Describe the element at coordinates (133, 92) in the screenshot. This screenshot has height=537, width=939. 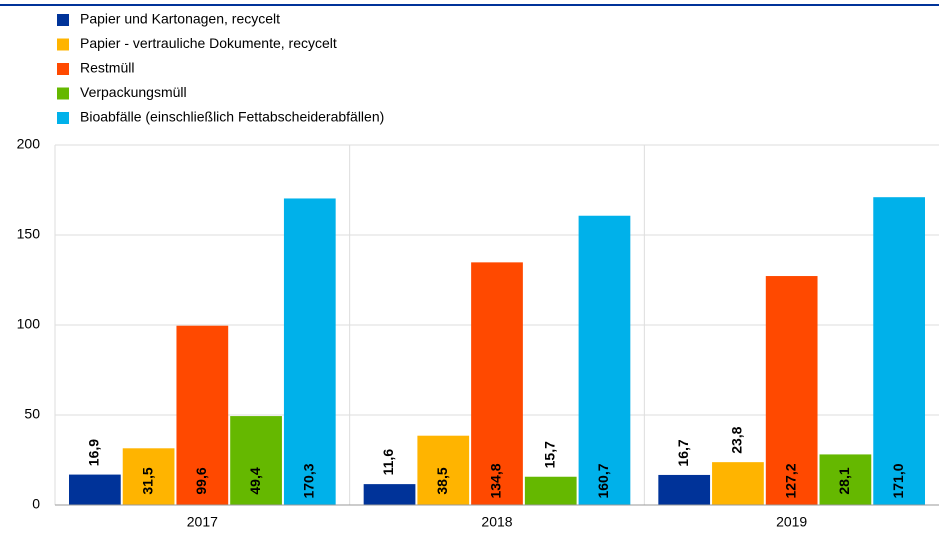
I see `legend-label: Verpackungsmüll` at that location.